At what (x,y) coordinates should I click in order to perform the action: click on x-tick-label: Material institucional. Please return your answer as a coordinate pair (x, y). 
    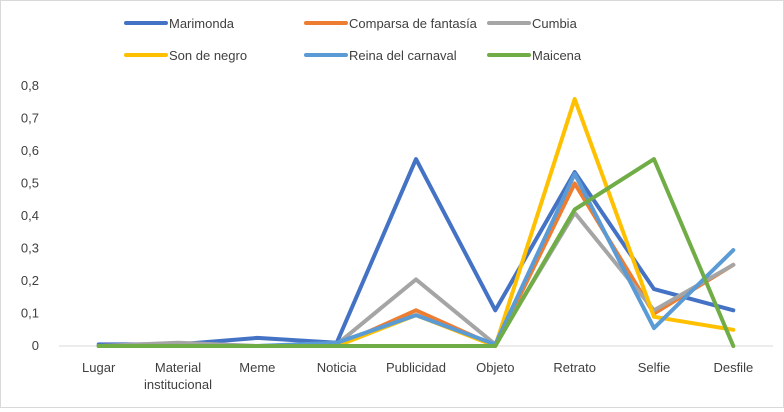
    Looking at the image, I should click on (178, 376).